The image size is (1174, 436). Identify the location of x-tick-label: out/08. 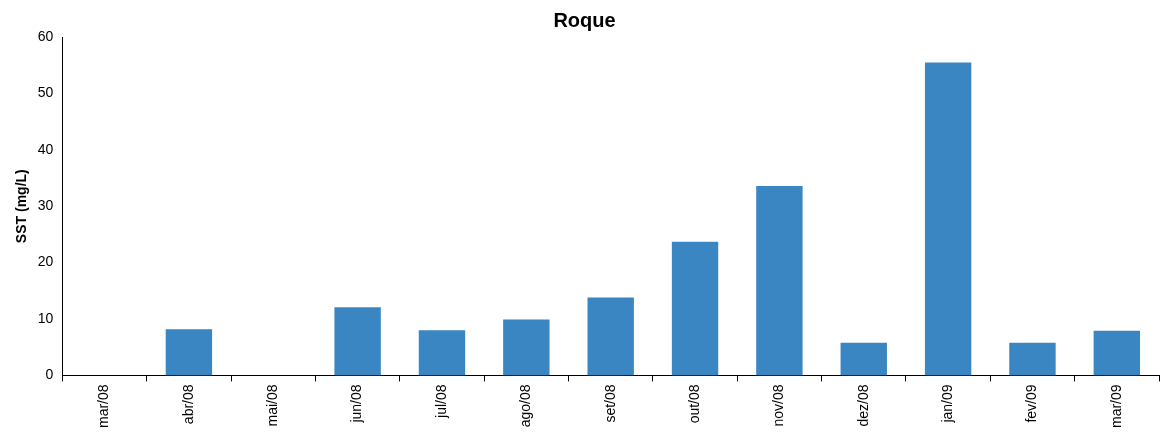
(693, 404).